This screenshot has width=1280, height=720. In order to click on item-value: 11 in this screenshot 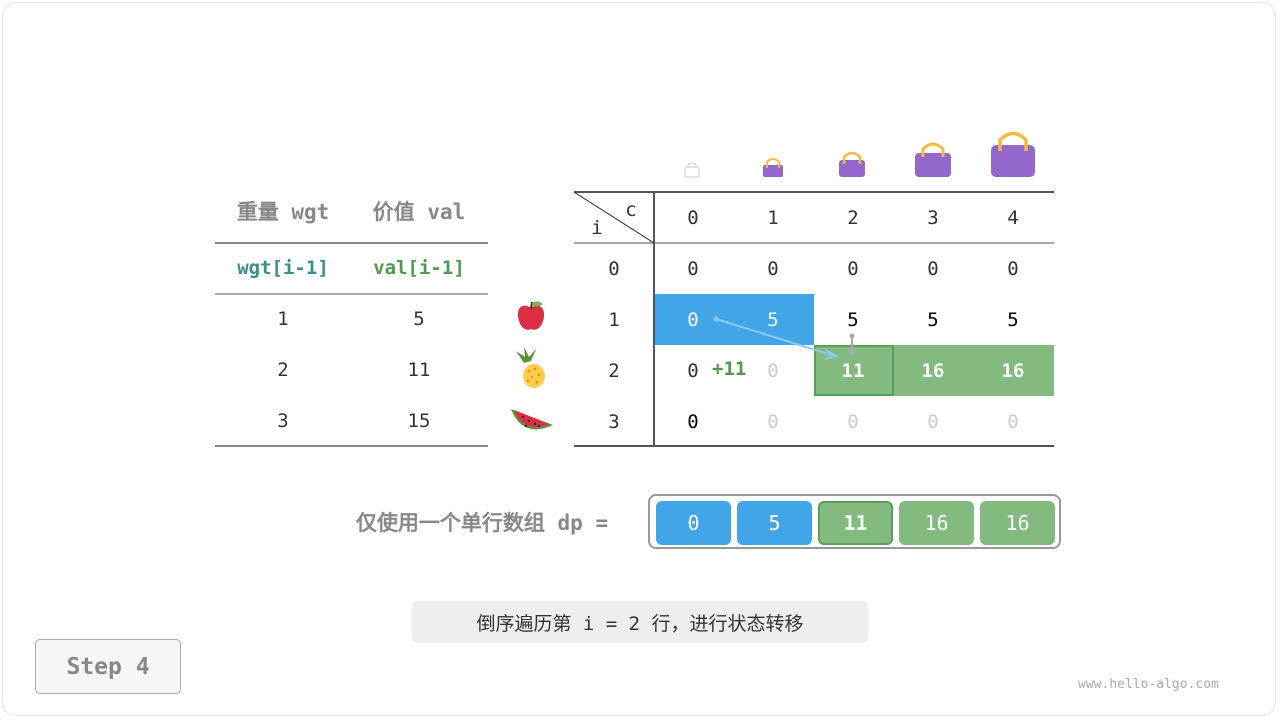, I will do `click(419, 370)`.